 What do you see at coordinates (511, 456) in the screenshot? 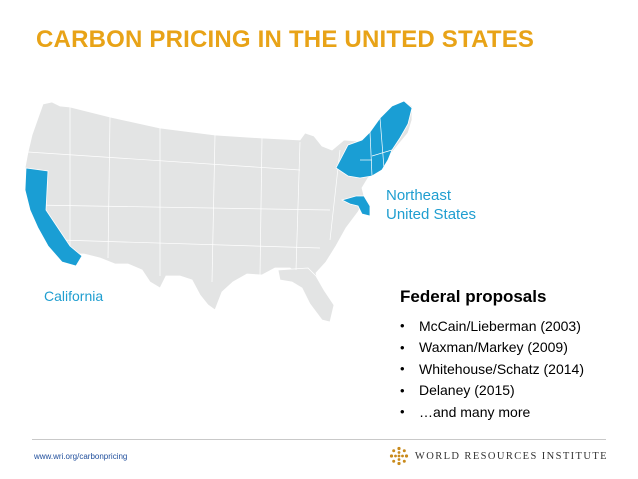
I see `org-name: WORLD RESOURCES INSTITUTE` at bounding box center [511, 456].